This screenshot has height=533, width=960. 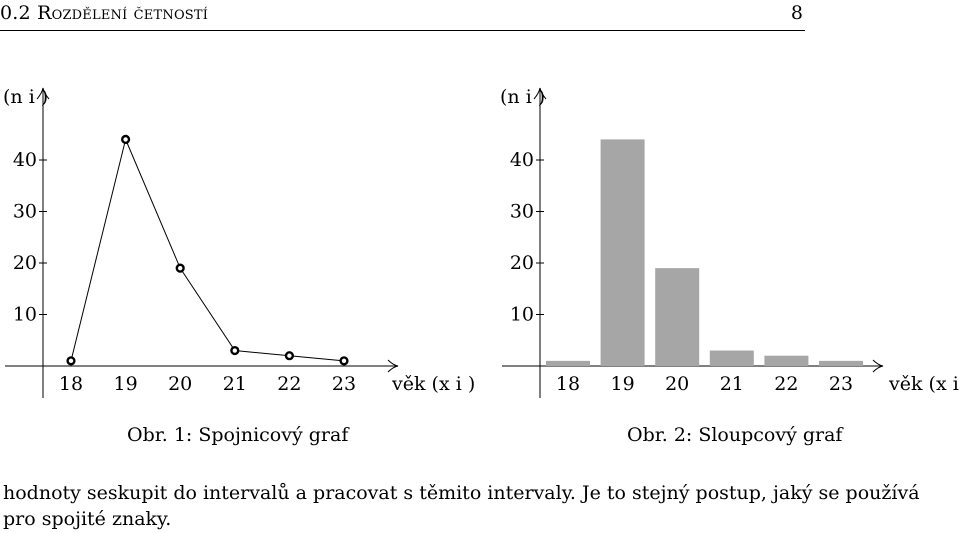 I want to click on section-title: Rozdělení četností, so click(x=123, y=13).